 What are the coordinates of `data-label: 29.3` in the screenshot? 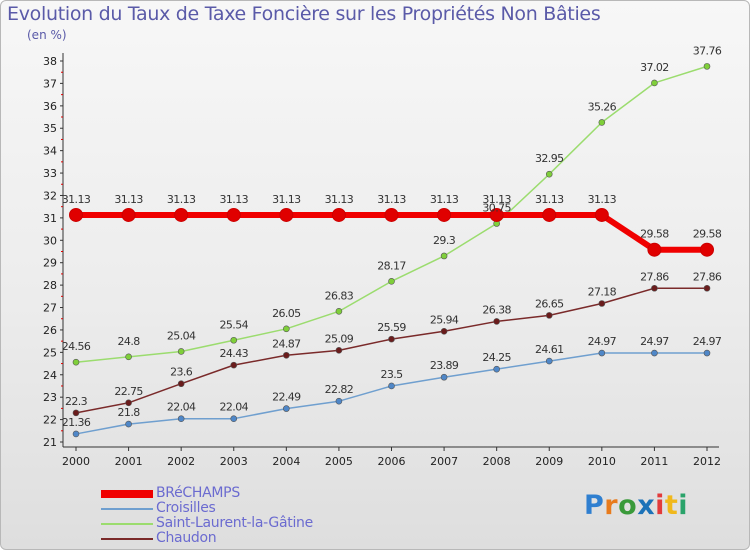 It's located at (444, 240).